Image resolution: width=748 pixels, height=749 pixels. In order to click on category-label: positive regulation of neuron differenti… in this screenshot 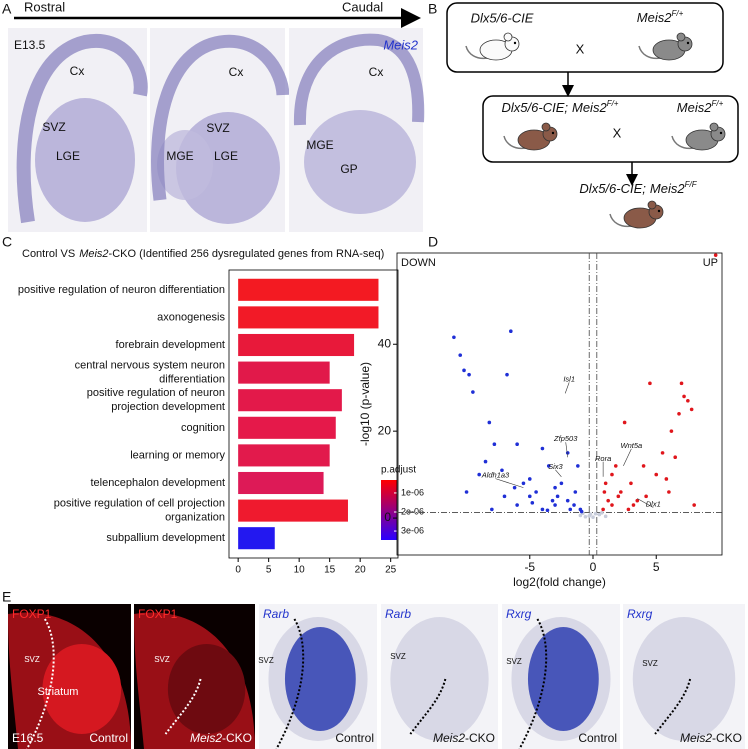, I will do `click(121, 290)`.